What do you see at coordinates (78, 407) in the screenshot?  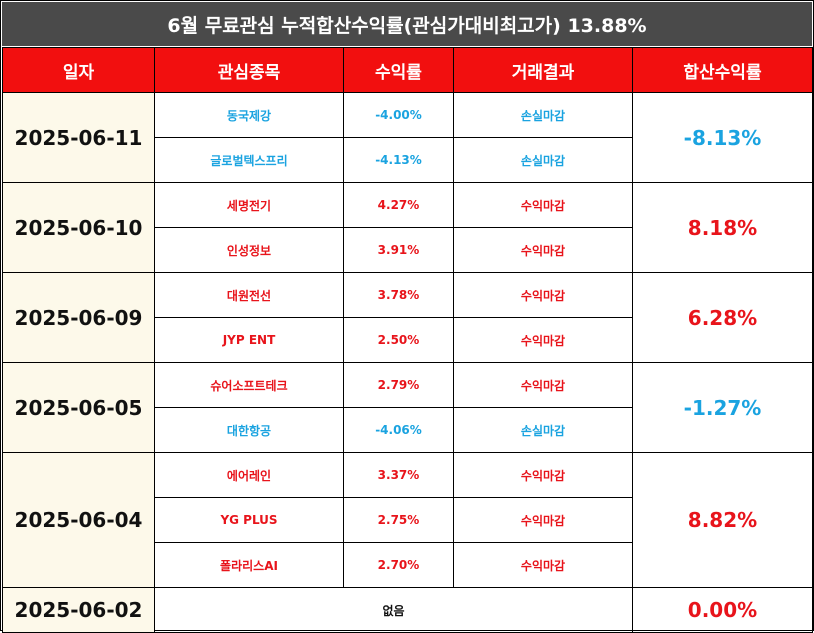 I see `date-cell: 2025-06-05` at bounding box center [78, 407].